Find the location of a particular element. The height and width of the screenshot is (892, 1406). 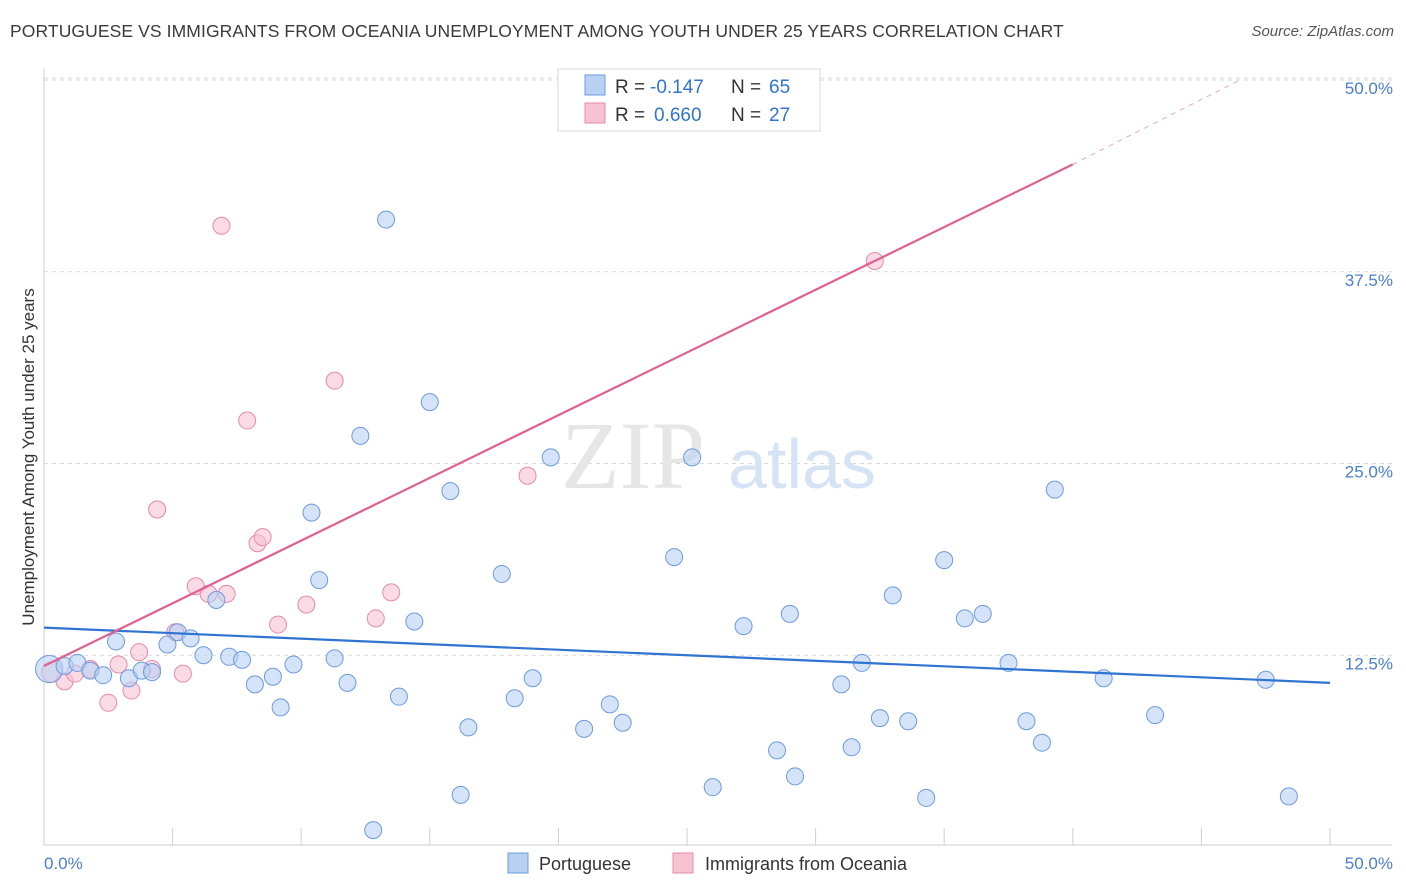

legend-n-label-1: N = is located at coordinates (746, 87).